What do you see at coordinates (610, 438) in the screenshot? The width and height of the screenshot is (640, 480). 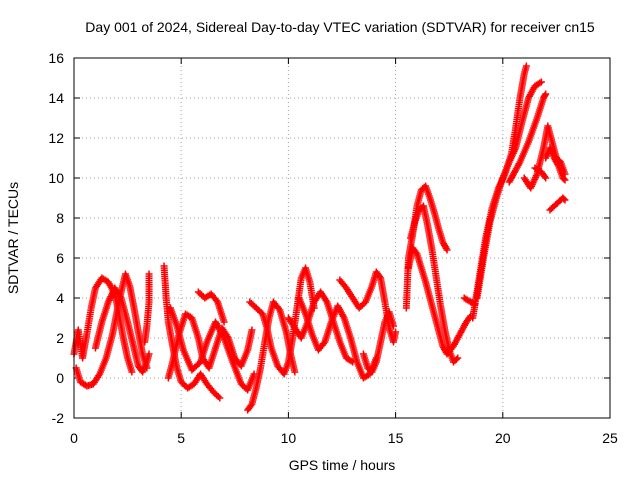 I see `x-tick-label: 25` at bounding box center [610, 438].